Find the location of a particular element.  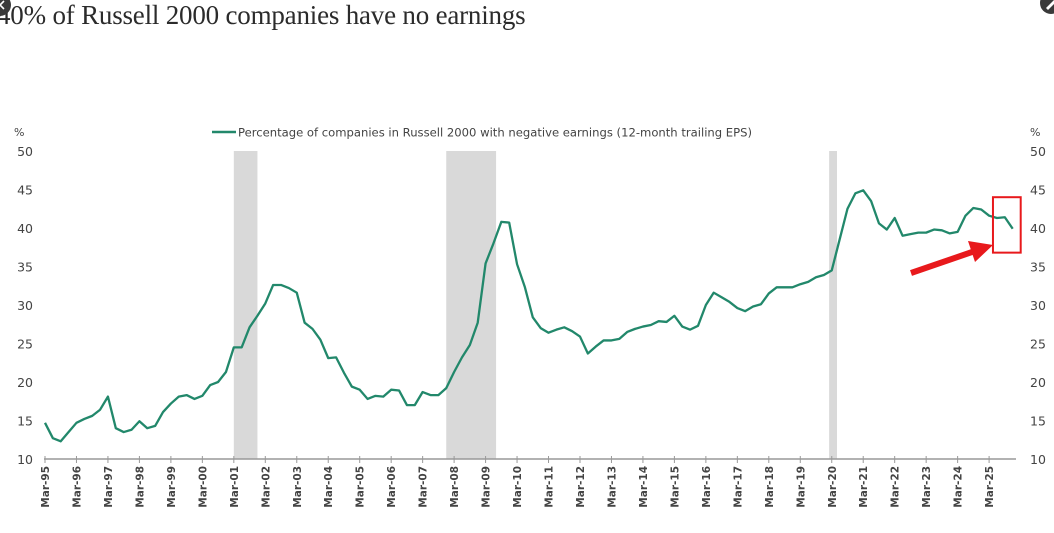

y-unit-left: % is located at coordinates (19, 132).